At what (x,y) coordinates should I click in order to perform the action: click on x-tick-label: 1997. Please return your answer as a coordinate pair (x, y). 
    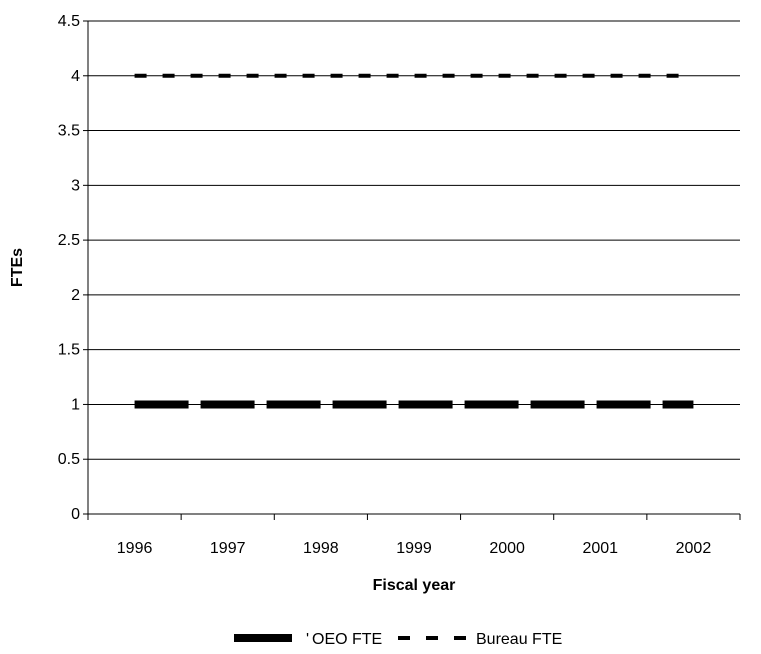
    Looking at the image, I should click on (228, 548).